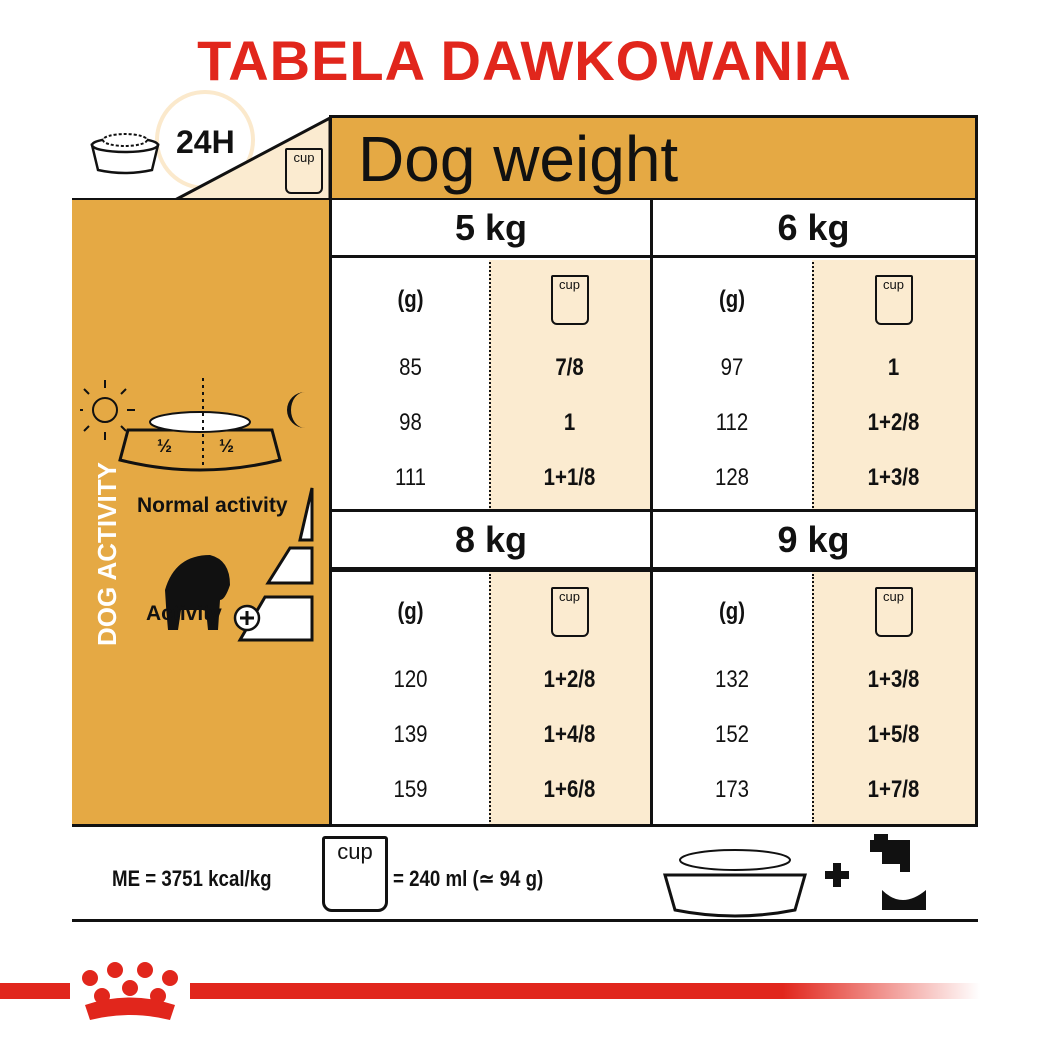 This screenshot has width=1049, height=1049. I want to click on weight-label: 6 kg, so click(813, 227).